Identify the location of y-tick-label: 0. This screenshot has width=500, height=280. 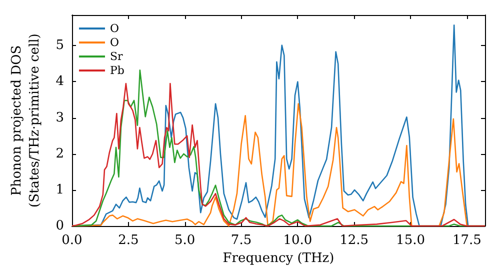
(60, 226).